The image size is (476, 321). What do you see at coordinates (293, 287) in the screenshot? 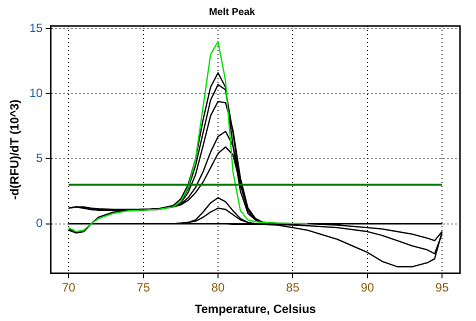
I see `x-tick-label: 85` at bounding box center [293, 287].